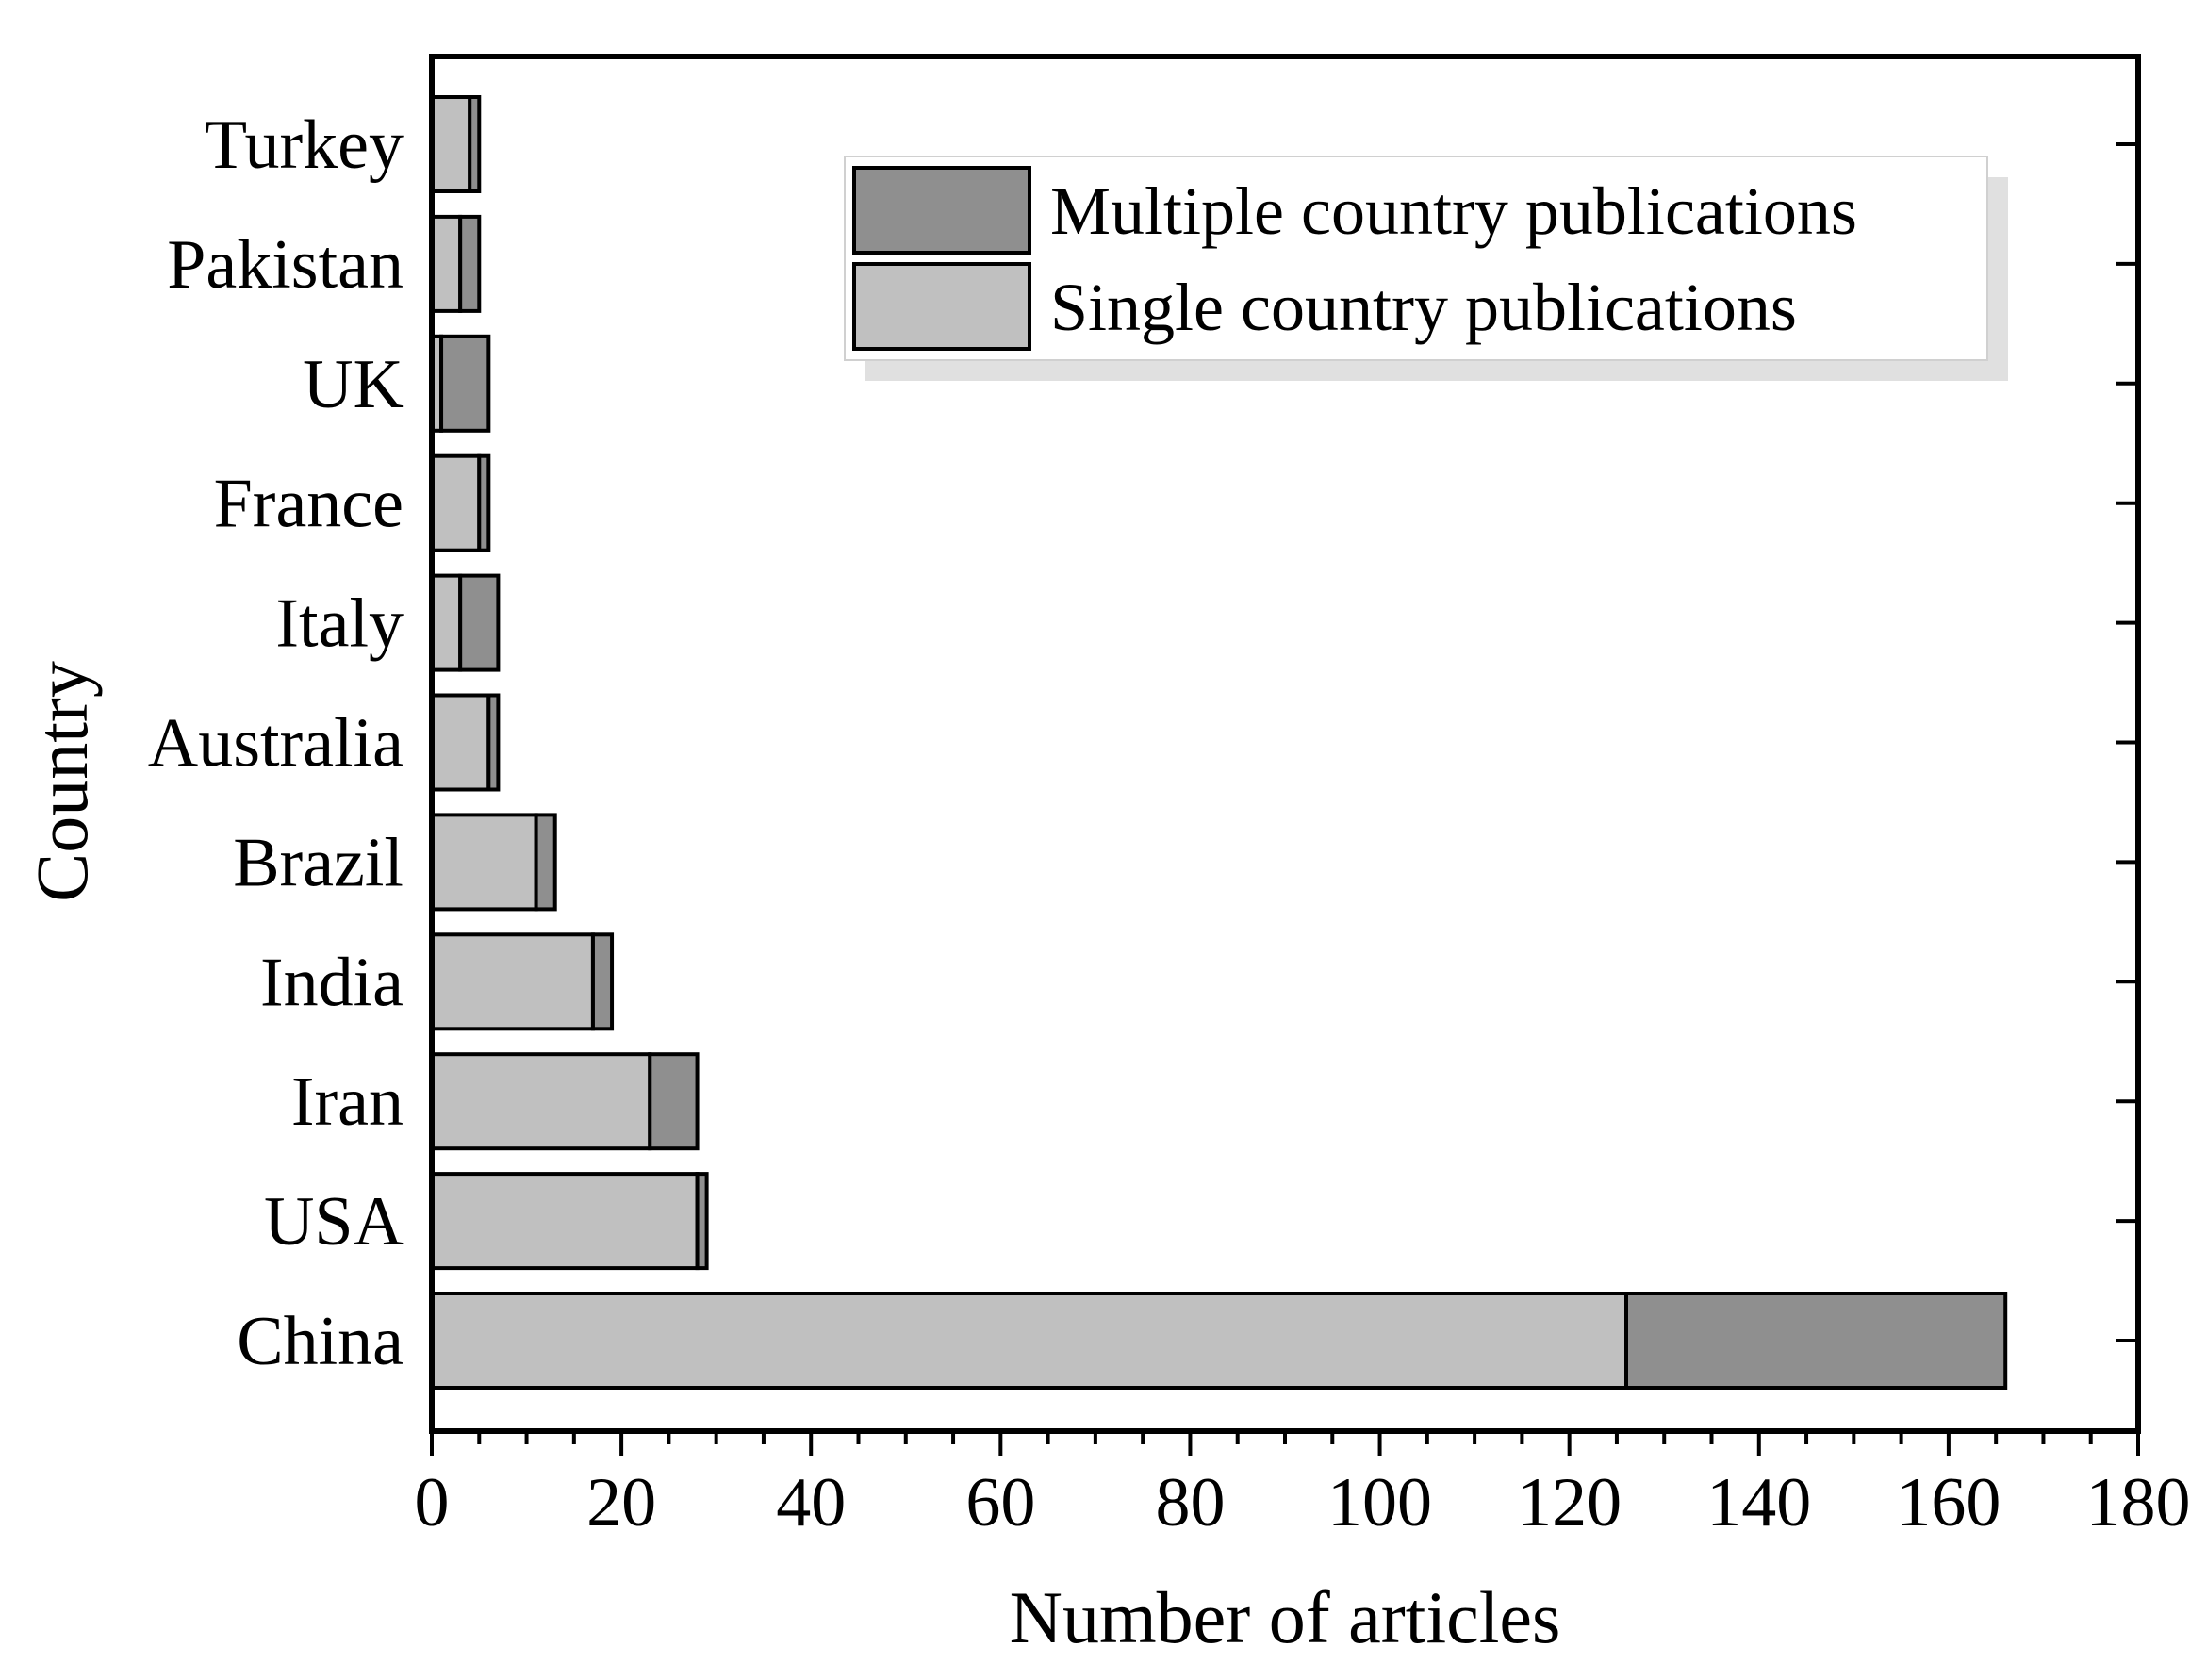  What do you see at coordinates (451, 144) in the screenshot?
I see `bar-turkey-single` at bounding box center [451, 144].